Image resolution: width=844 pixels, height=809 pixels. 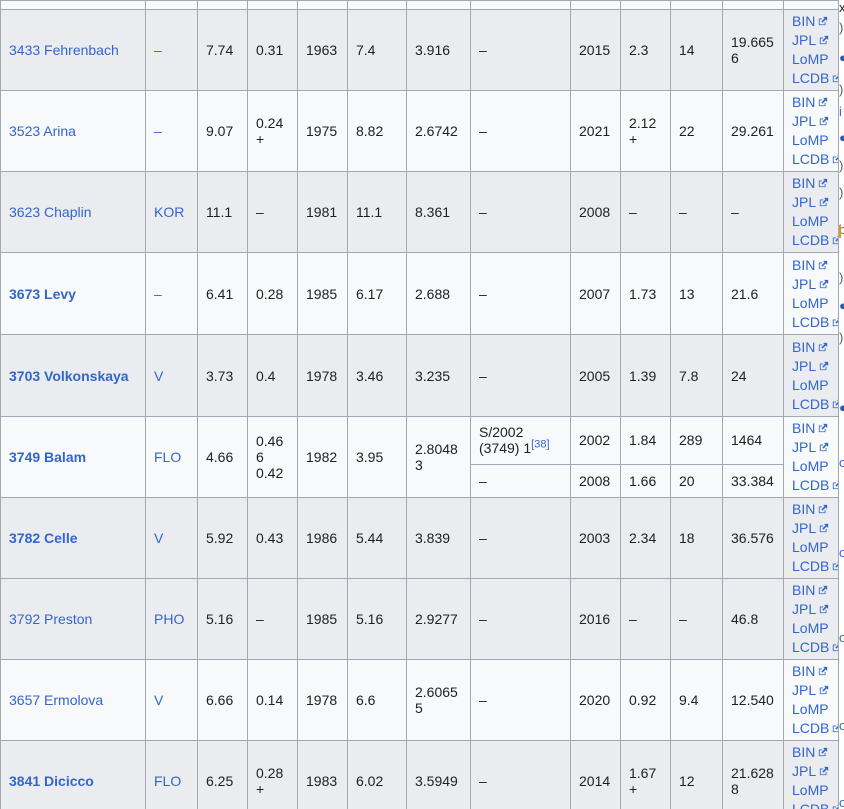 What do you see at coordinates (322, 774) in the screenshot?
I see `primary-year-cell: 1983` at bounding box center [322, 774].